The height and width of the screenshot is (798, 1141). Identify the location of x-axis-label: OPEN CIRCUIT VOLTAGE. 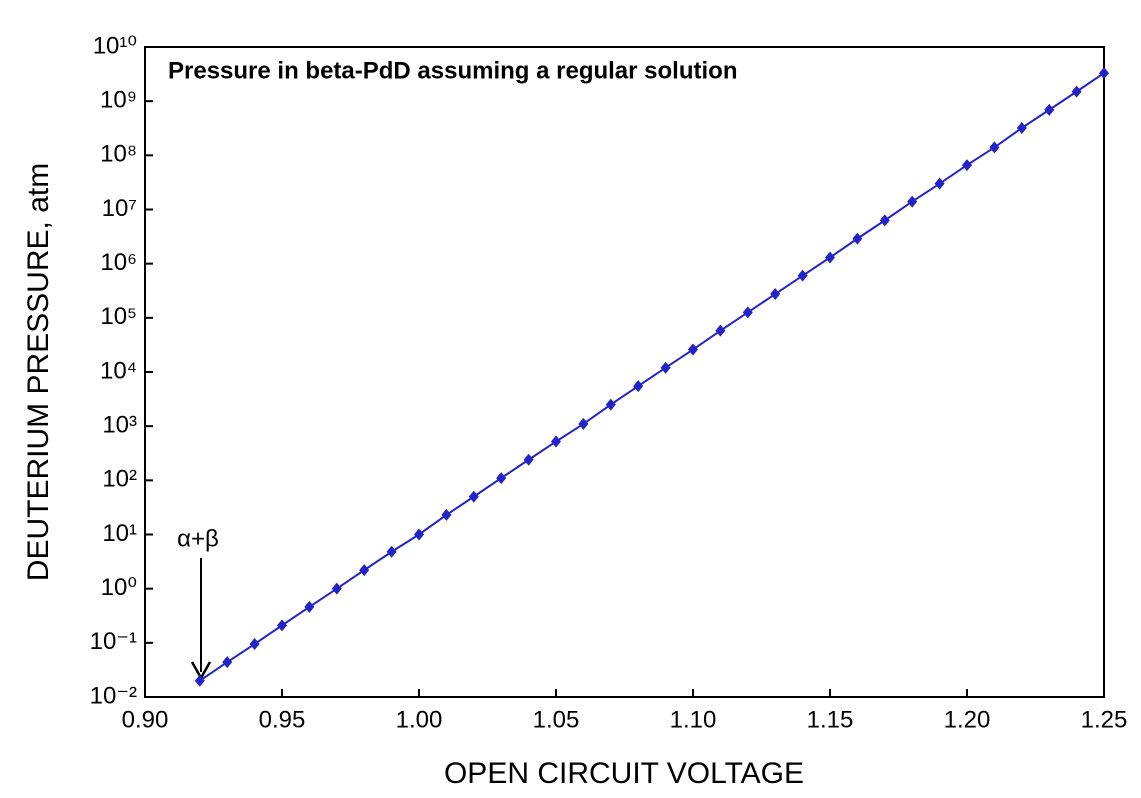
(624, 773).